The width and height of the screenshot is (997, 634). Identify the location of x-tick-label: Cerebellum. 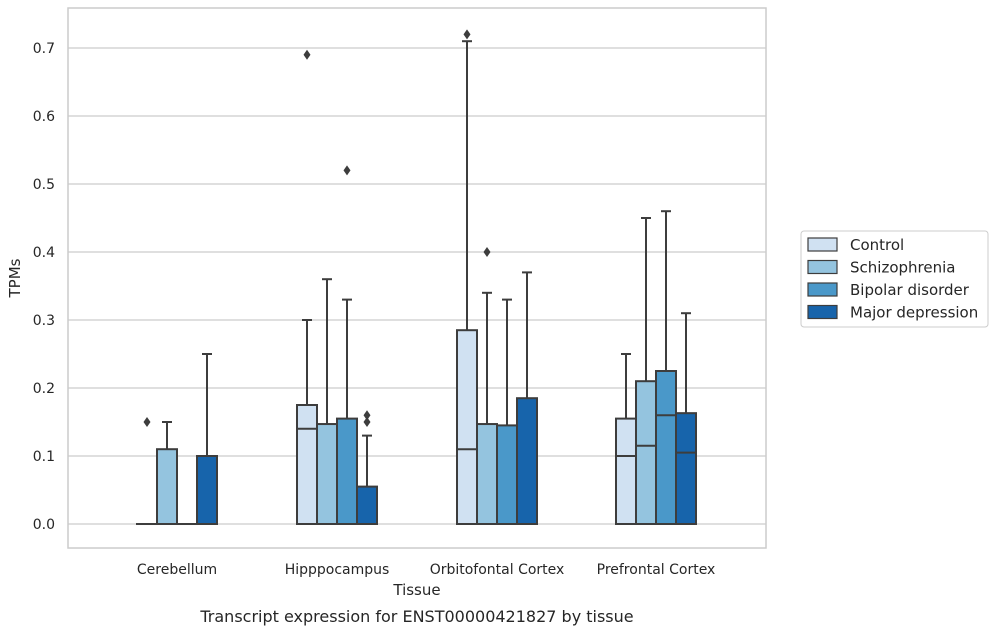
(177, 570).